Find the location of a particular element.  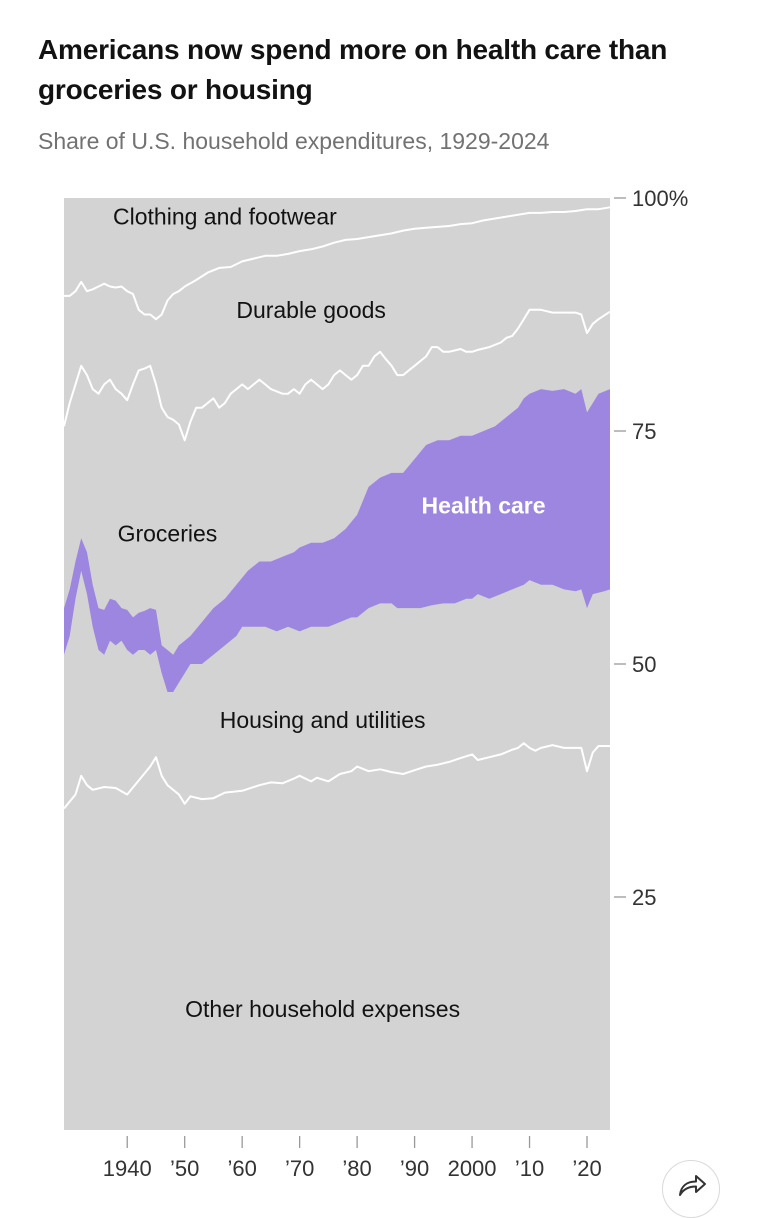

x-tick-label: ’20 is located at coordinates (586, 1168).